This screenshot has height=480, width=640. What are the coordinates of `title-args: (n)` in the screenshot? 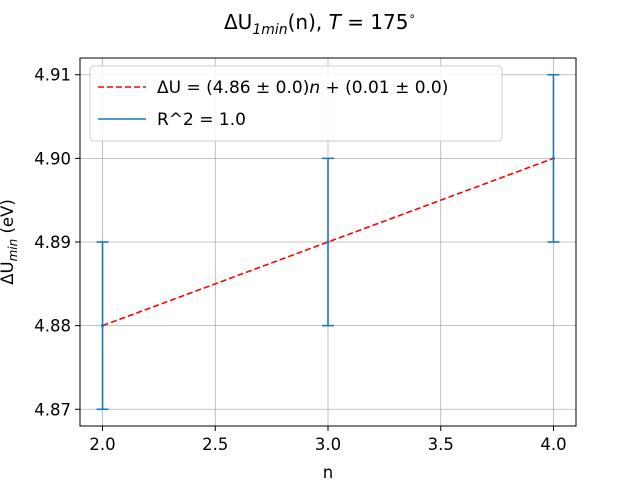 It's located at (302, 22).